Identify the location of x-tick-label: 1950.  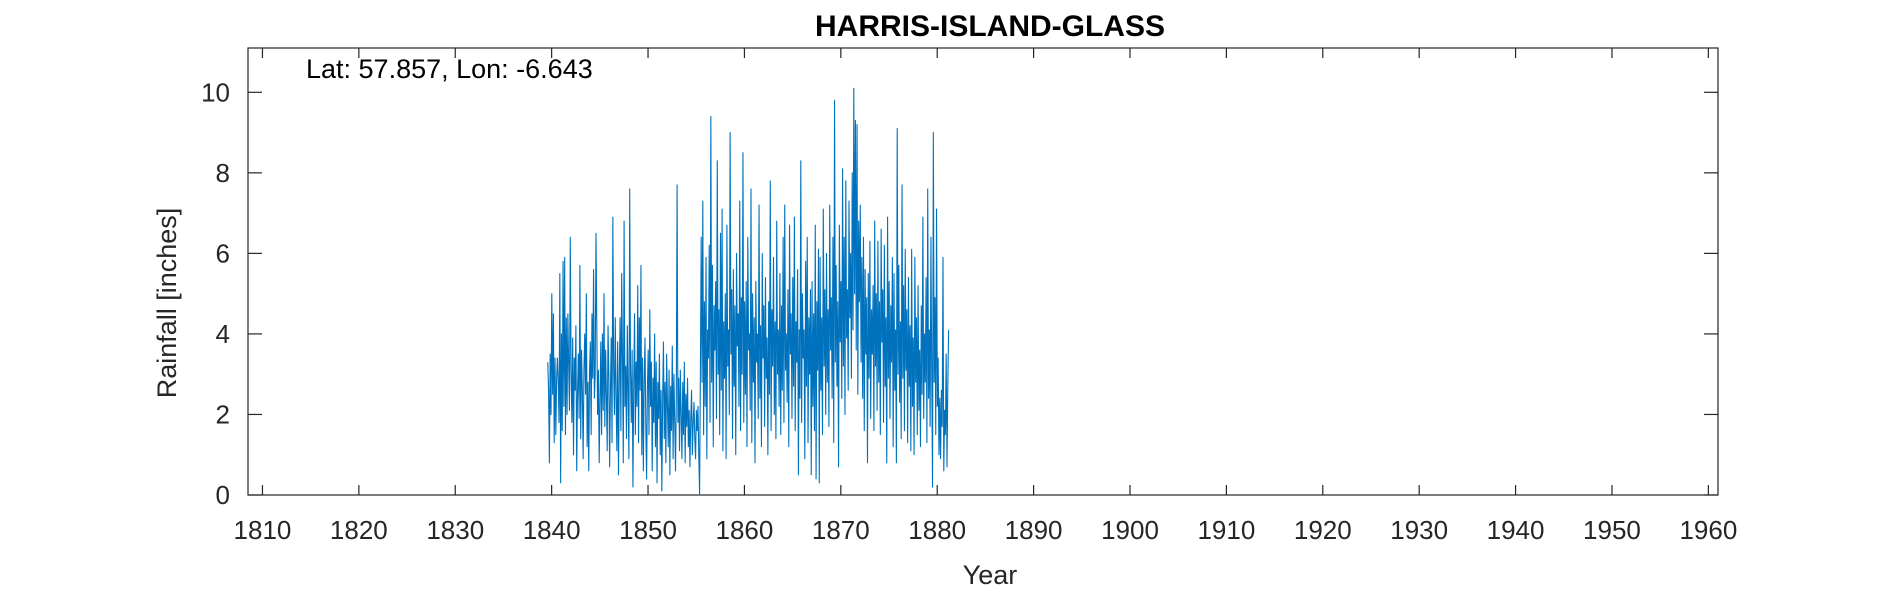
(1612, 530).